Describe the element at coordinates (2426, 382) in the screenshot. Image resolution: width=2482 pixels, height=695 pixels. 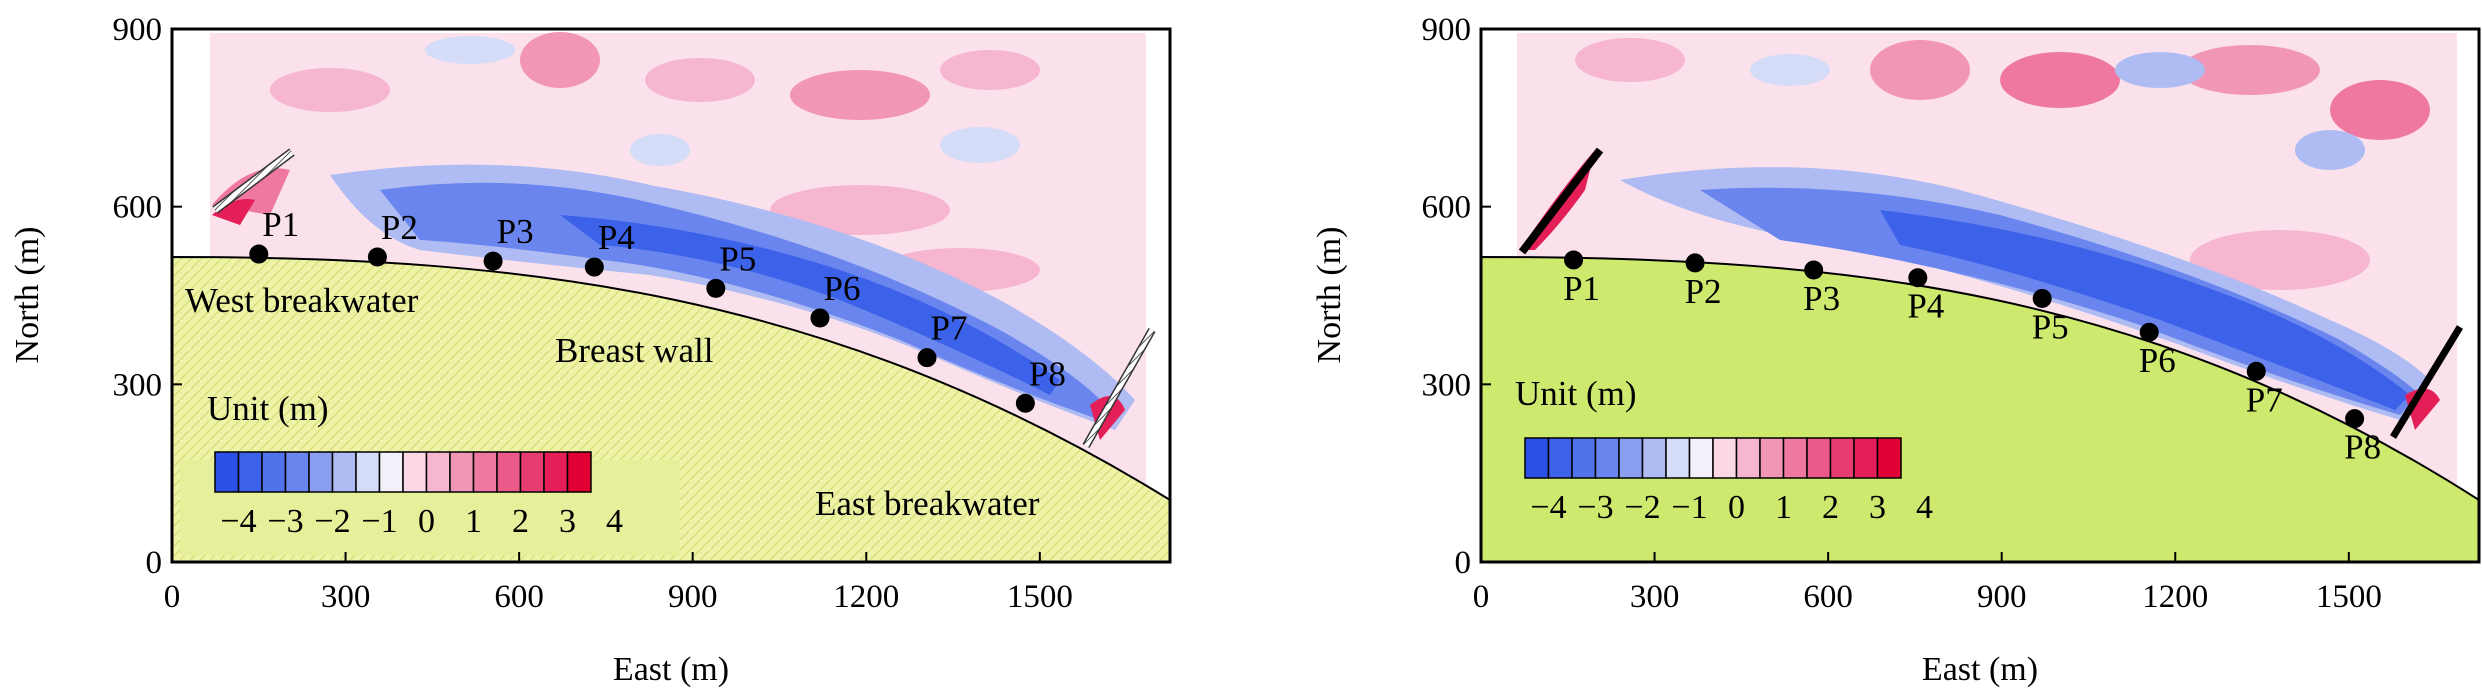
I see `east-breakwater-right` at that location.